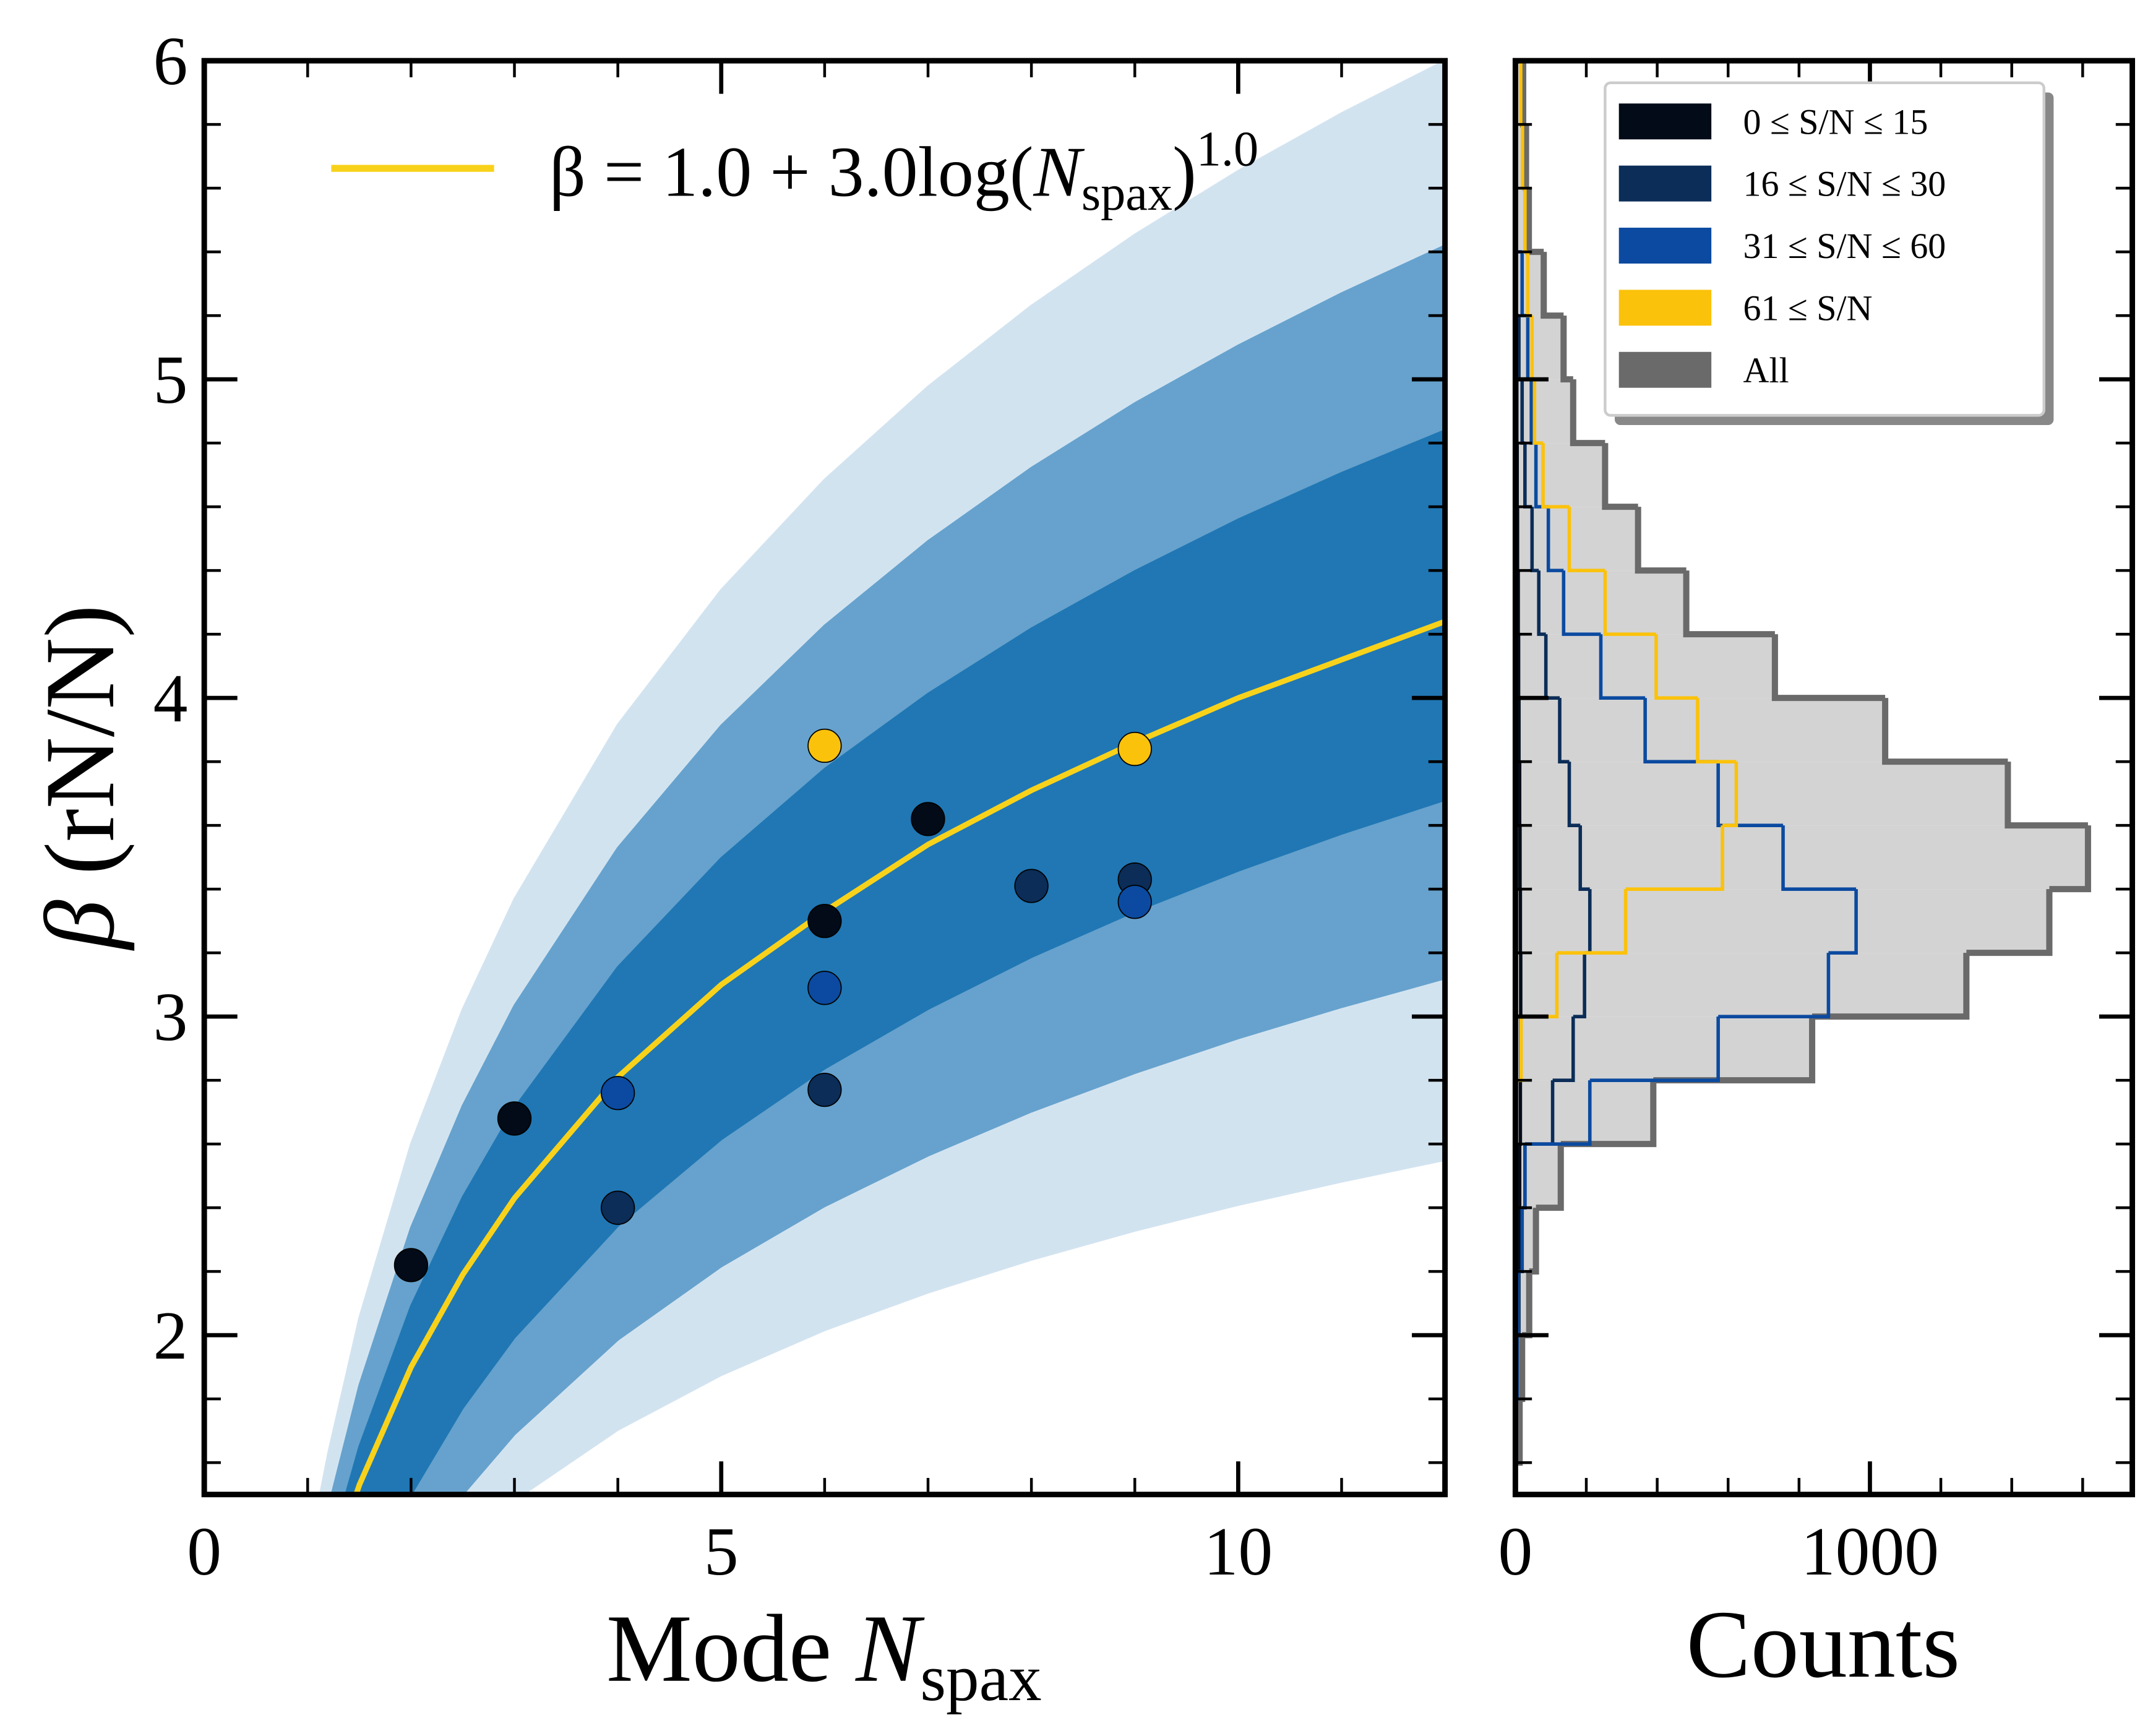 This screenshot has width=2153, height=1736. What do you see at coordinates (80, 925) in the screenshot?
I see `y-axis-label-text: β` at bounding box center [80, 925].